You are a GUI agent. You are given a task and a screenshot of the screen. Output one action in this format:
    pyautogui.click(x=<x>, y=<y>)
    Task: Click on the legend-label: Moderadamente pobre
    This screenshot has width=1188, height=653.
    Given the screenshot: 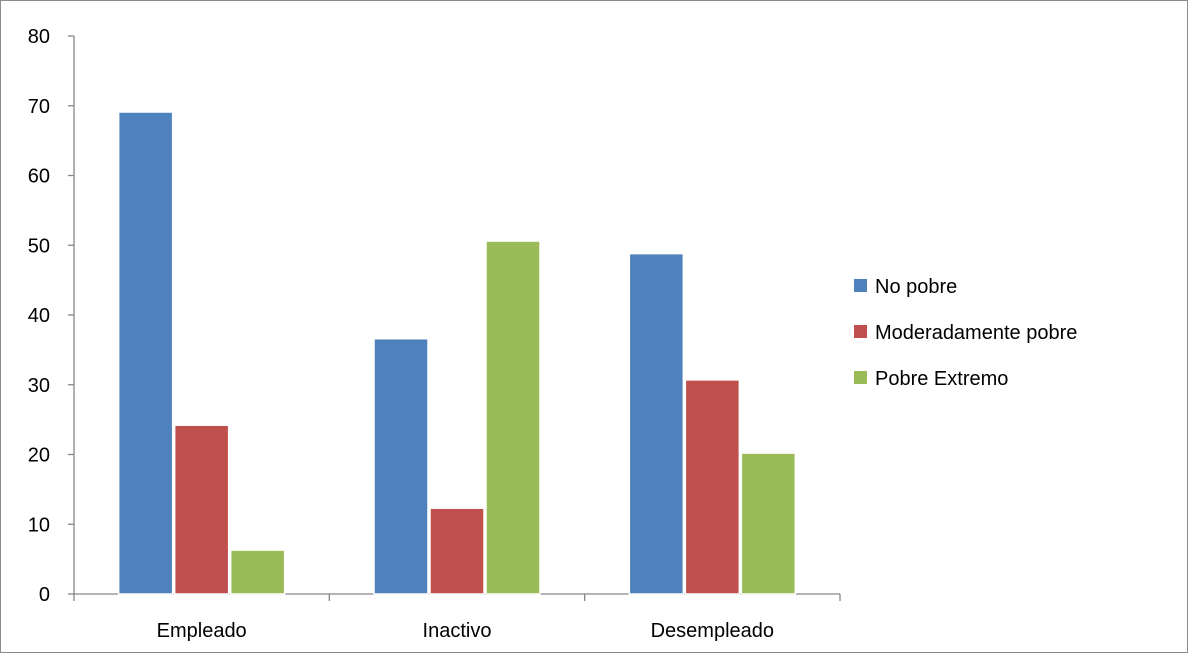 What is the action you would take?
    pyautogui.click(x=976, y=333)
    